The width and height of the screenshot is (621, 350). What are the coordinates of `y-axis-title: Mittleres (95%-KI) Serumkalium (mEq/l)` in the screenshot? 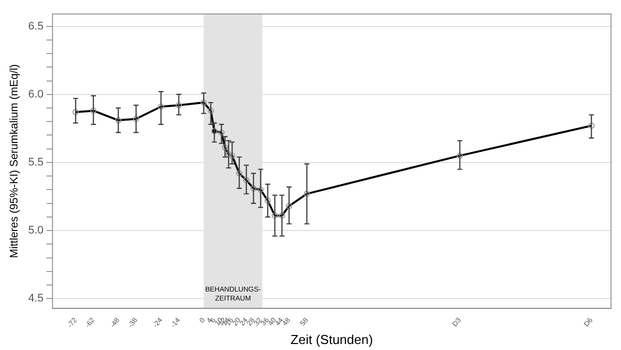 It's located at (14, 161).